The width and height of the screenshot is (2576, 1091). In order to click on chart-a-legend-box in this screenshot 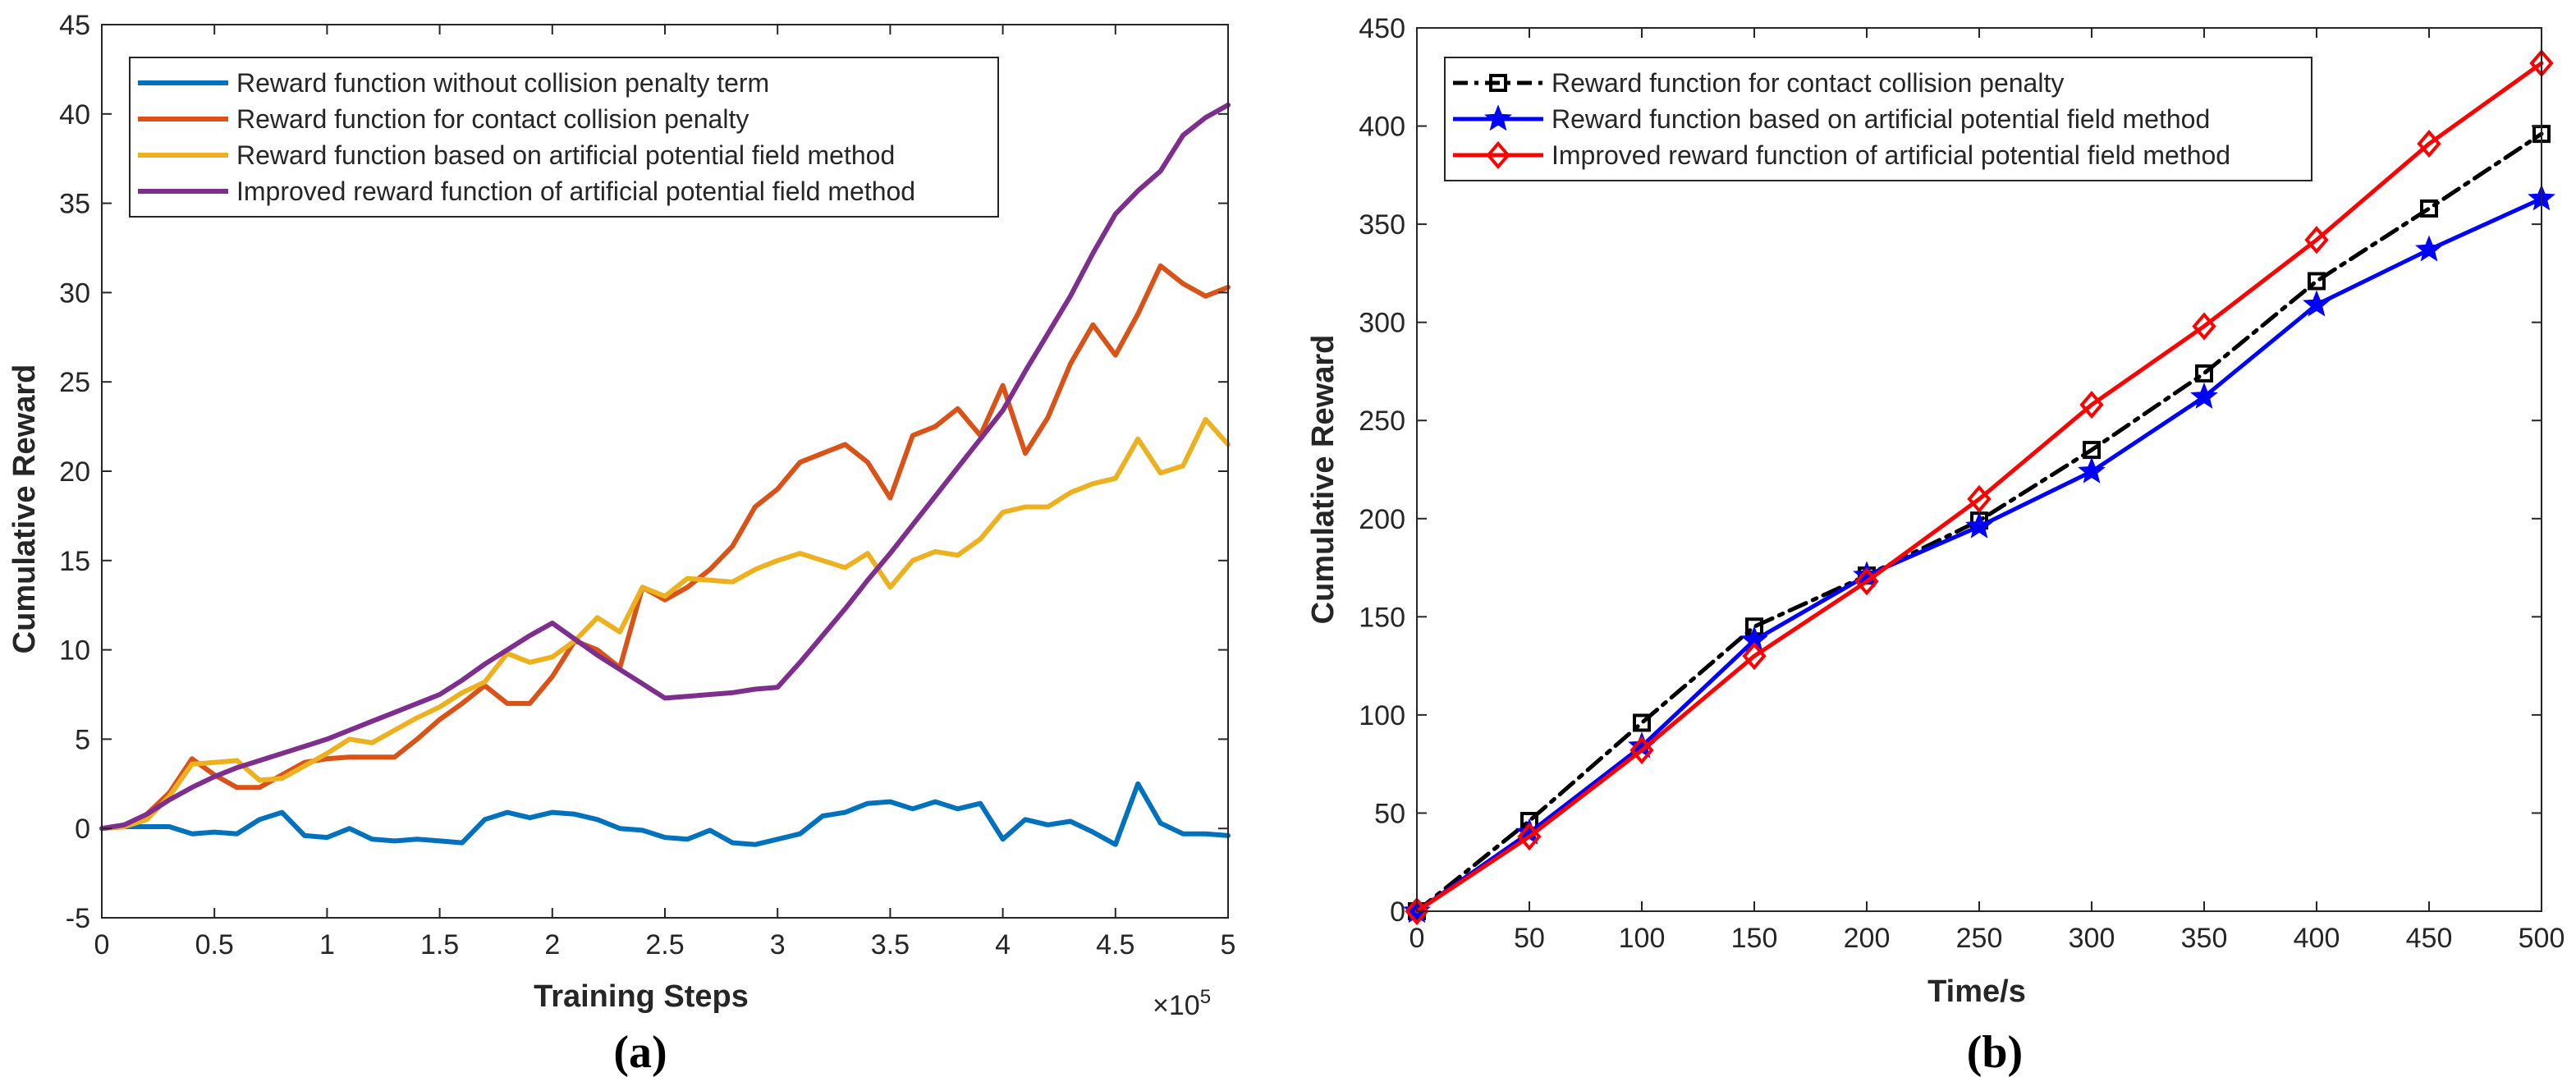, I will do `click(564, 137)`.